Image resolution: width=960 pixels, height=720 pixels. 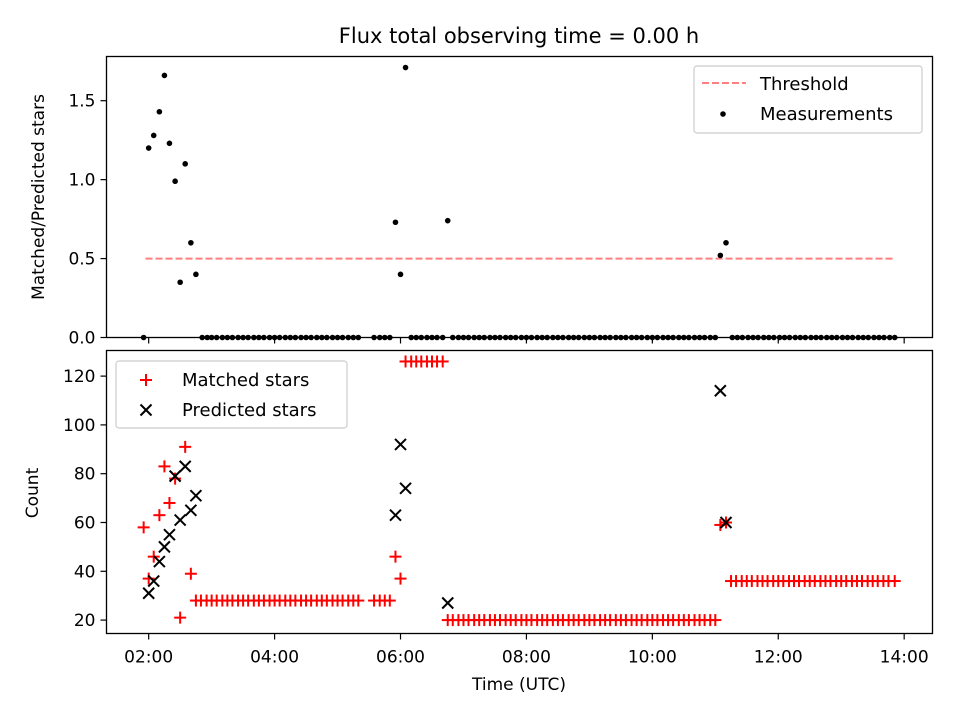 I want to click on bottom-y-axis-label: Count, so click(x=33, y=492).